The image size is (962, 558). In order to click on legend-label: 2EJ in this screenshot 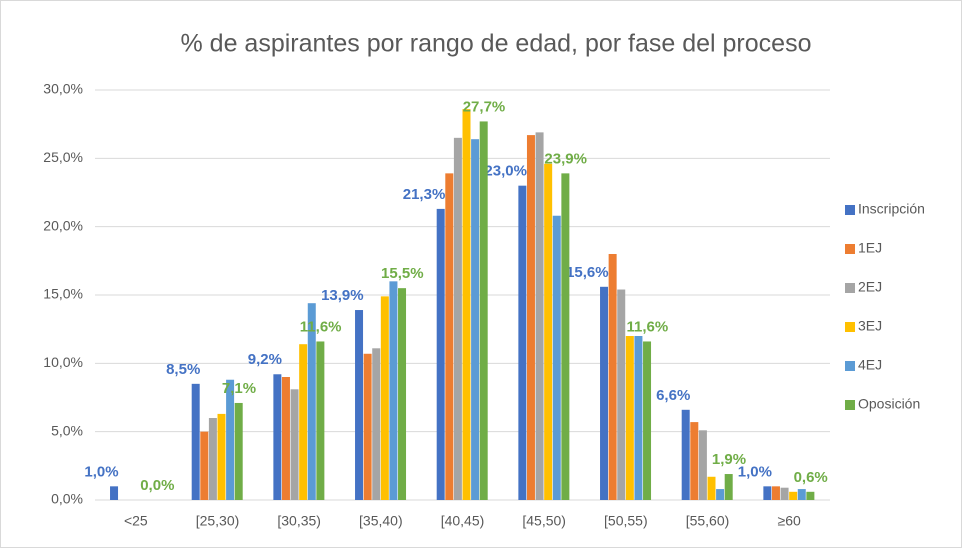, I will do `click(870, 287)`.